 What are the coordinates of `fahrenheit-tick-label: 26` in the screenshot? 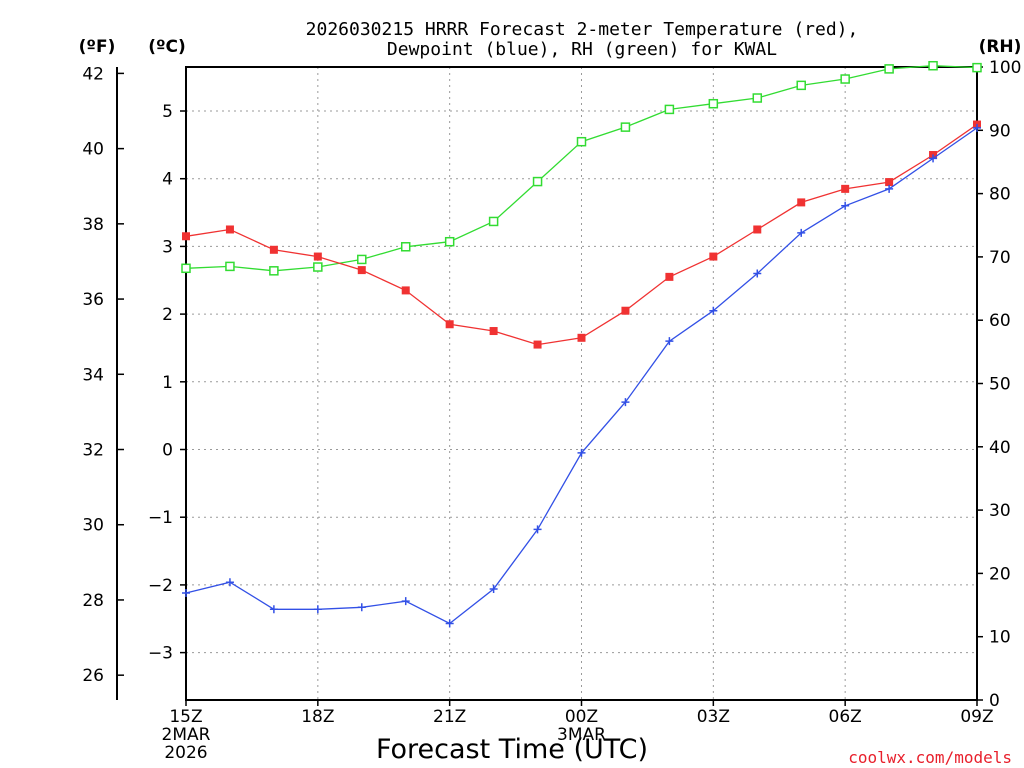 It's located at (93, 676).